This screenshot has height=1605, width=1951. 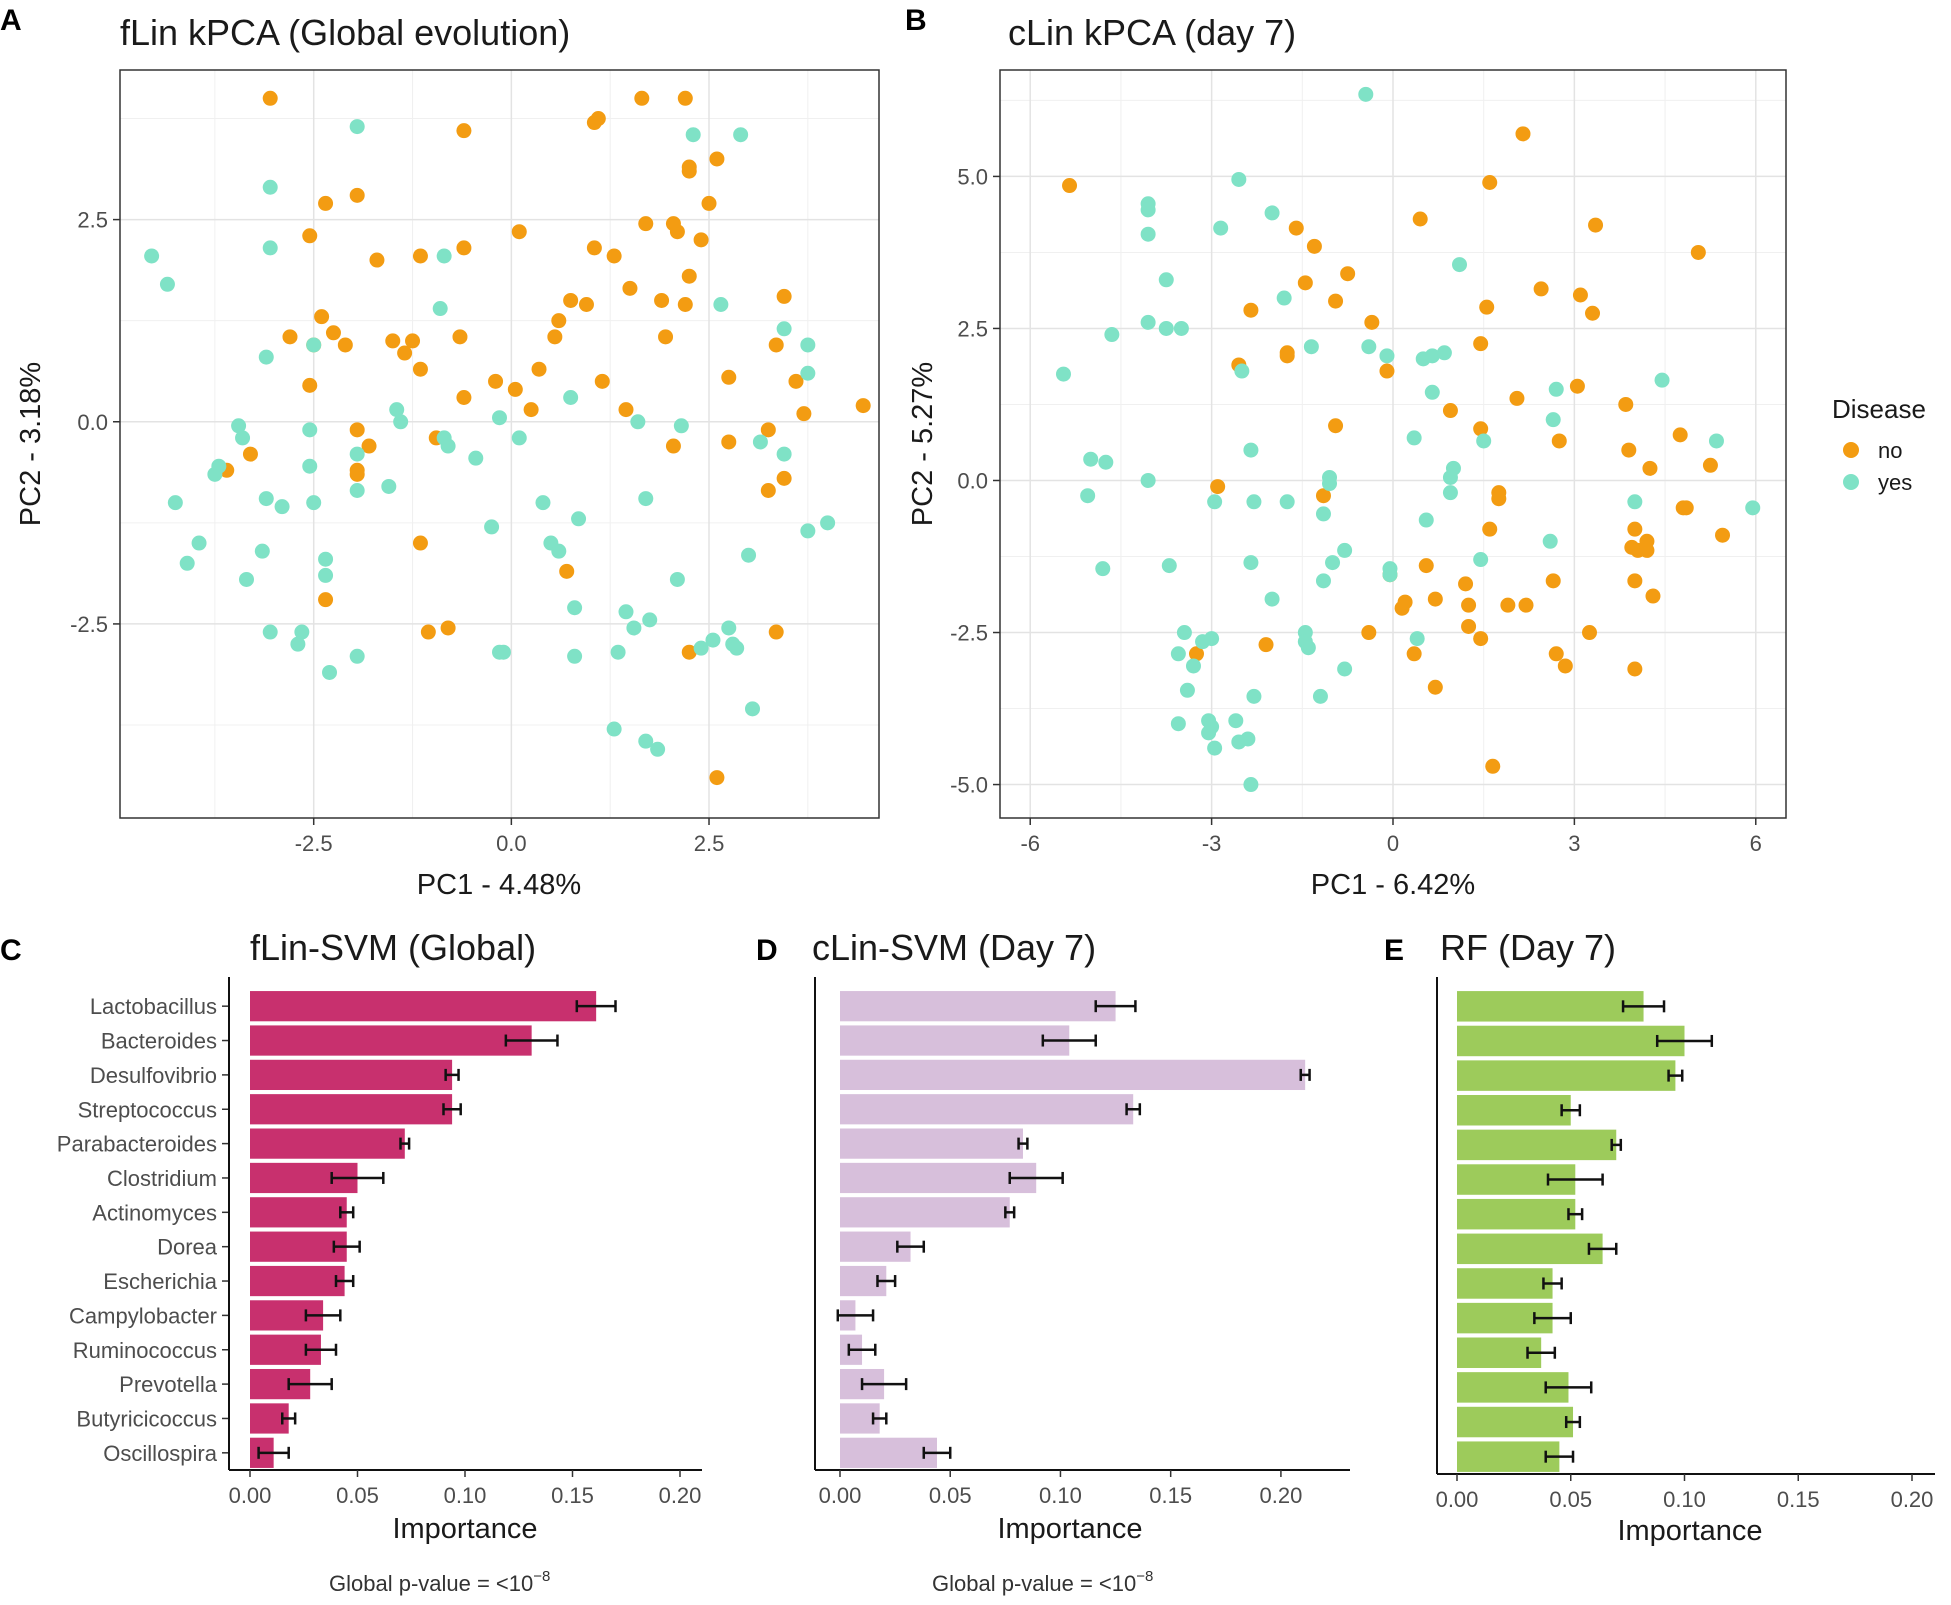 I want to click on panel-d-p-value-note: Global p-value = <10−8, so click(x=1042, y=1582).